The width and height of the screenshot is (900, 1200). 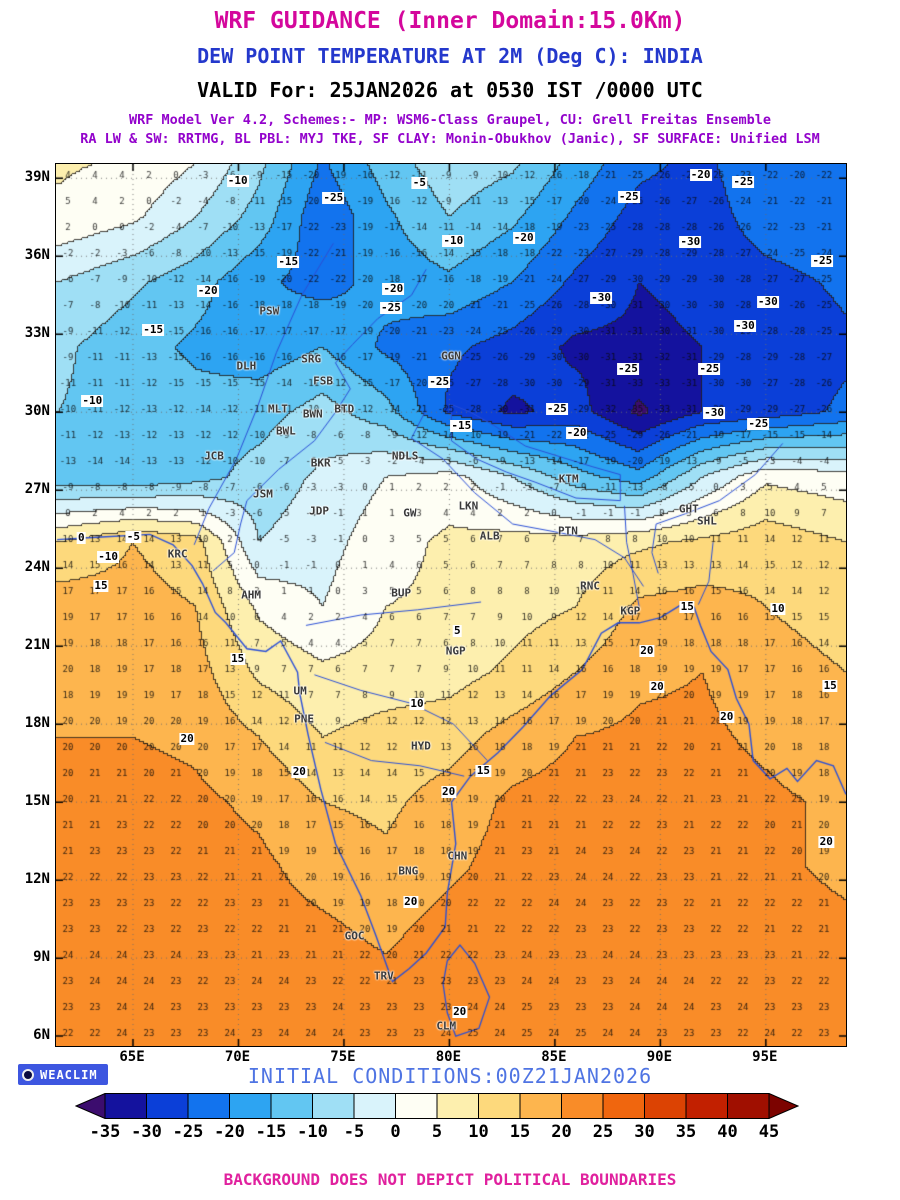 I want to click on lat-axis-label: 18N, so click(x=37, y=723).